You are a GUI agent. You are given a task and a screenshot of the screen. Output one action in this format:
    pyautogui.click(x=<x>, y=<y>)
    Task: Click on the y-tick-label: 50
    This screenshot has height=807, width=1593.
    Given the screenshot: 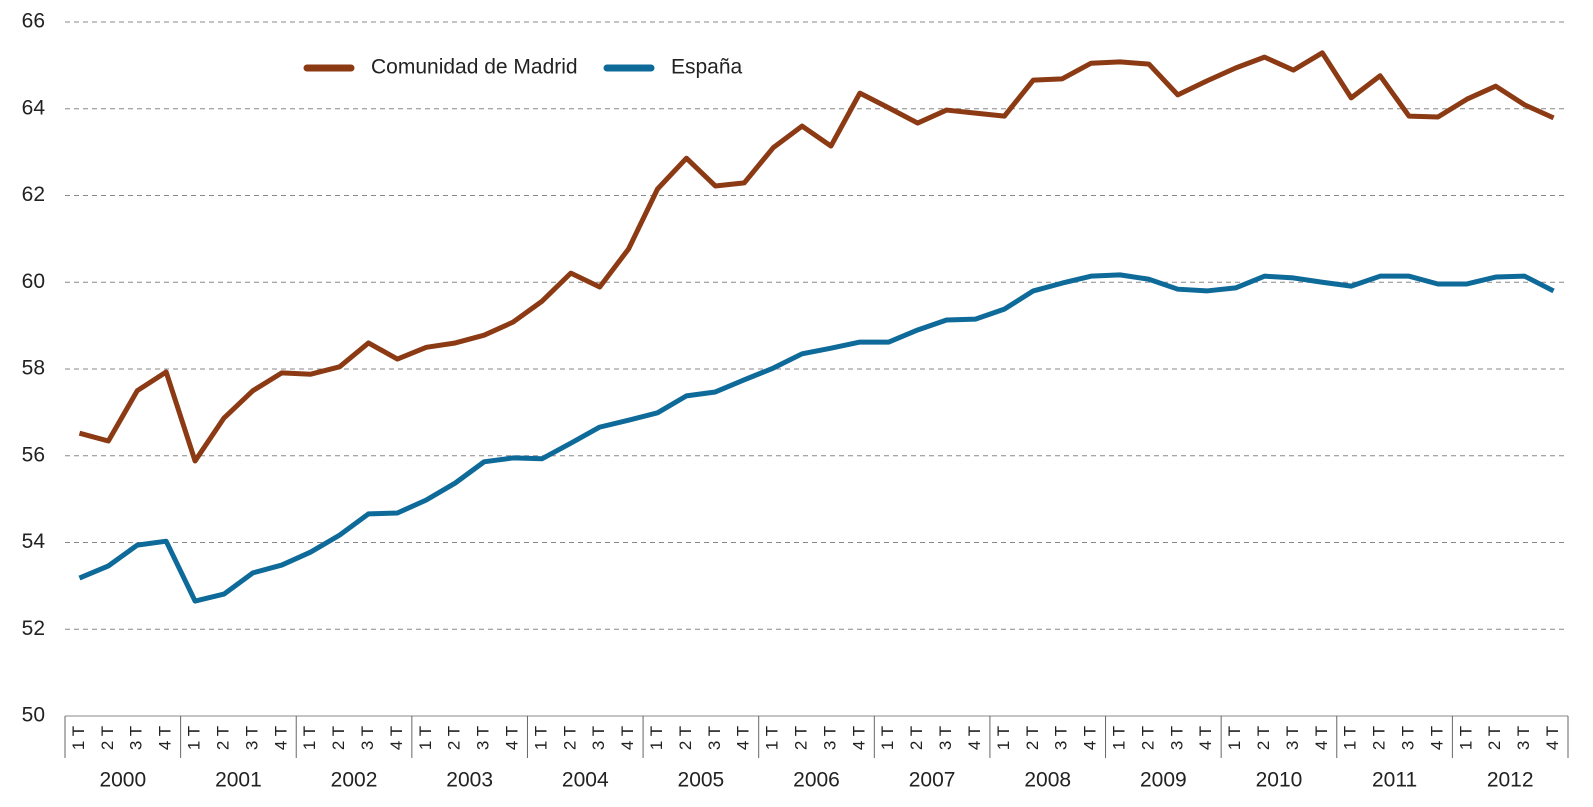 What is the action you would take?
    pyautogui.click(x=33, y=715)
    